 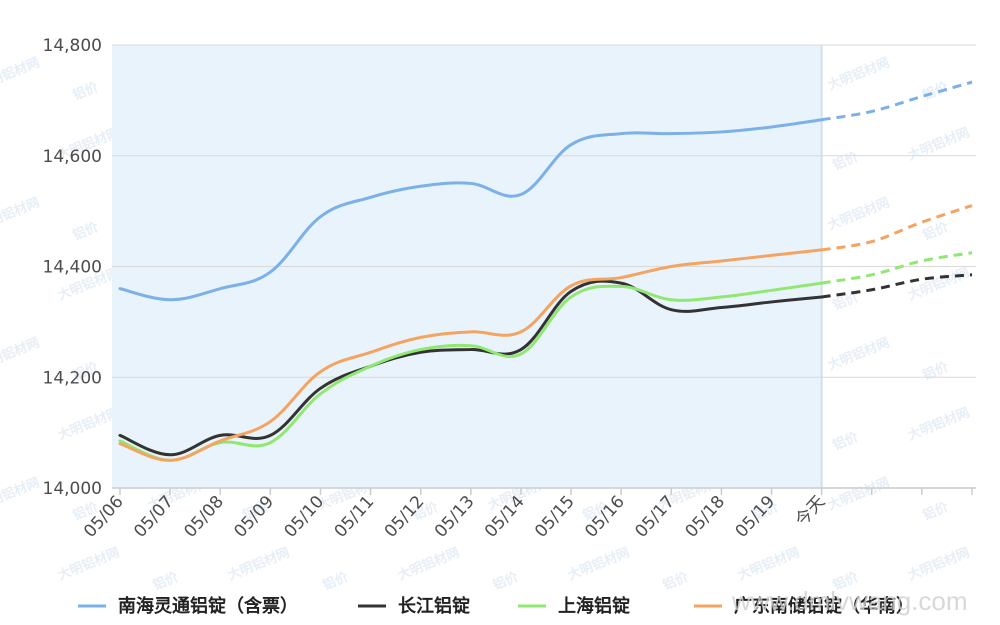 I want to click on y-tick-label: 14,800, so click(x=72, y=46).